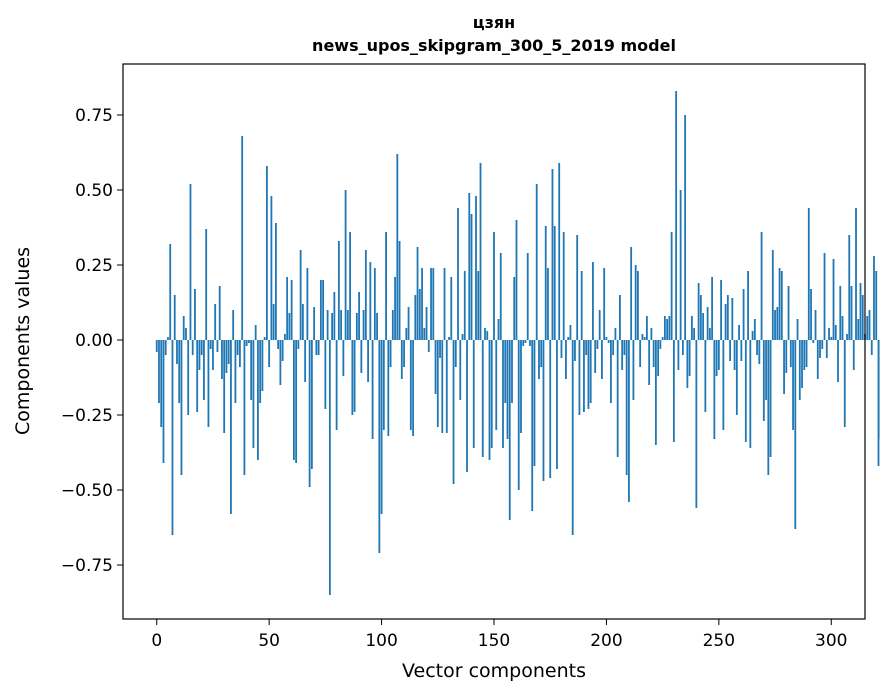 This screenshot has height=696, width=880. I want to click on y-axis-ticks: −0.75 −0.50 −0.25 0.00 0.25 0.50 0.75, so click(92, 341).